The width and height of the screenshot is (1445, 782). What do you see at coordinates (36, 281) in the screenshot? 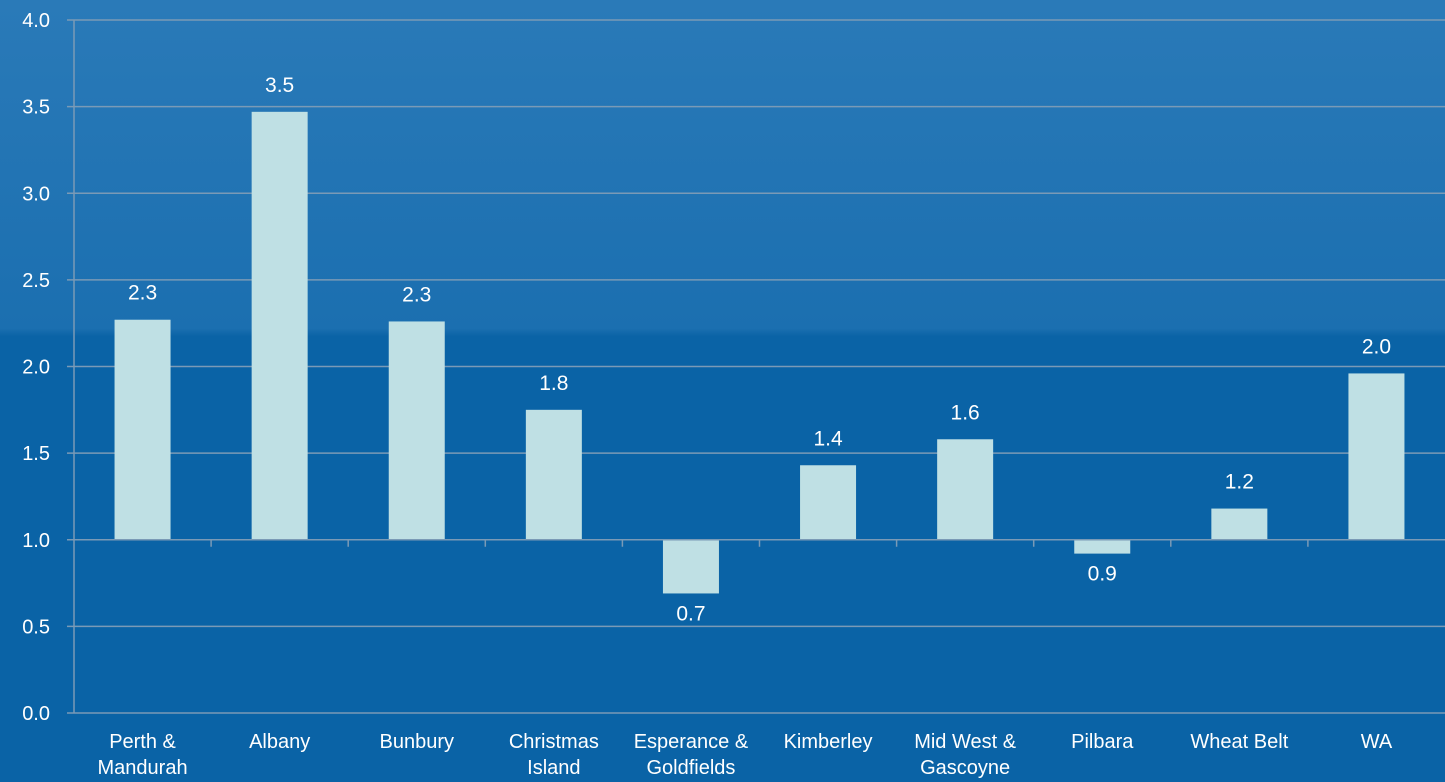
I see `y-tick-label: 2.5` at bounding box center [36, 281].